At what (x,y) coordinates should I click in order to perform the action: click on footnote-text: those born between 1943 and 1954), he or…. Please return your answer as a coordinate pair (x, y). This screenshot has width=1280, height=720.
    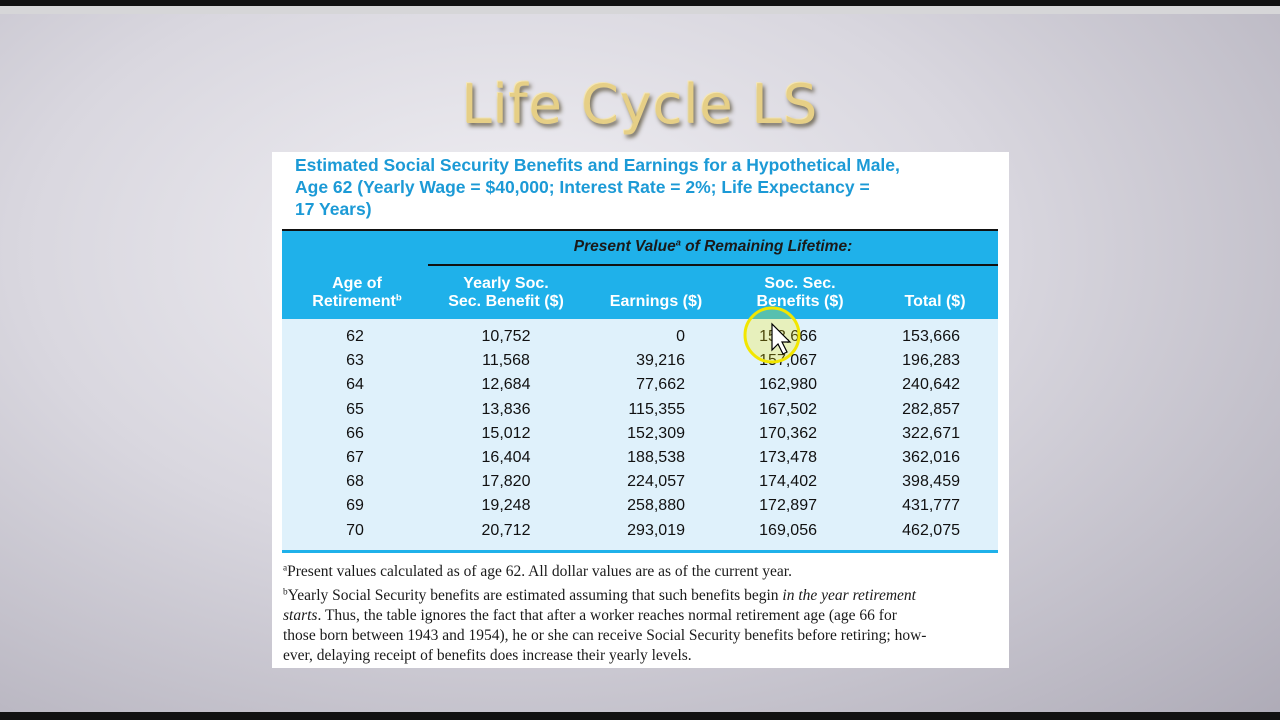
    Looking at the image, I should click on (605, 635).